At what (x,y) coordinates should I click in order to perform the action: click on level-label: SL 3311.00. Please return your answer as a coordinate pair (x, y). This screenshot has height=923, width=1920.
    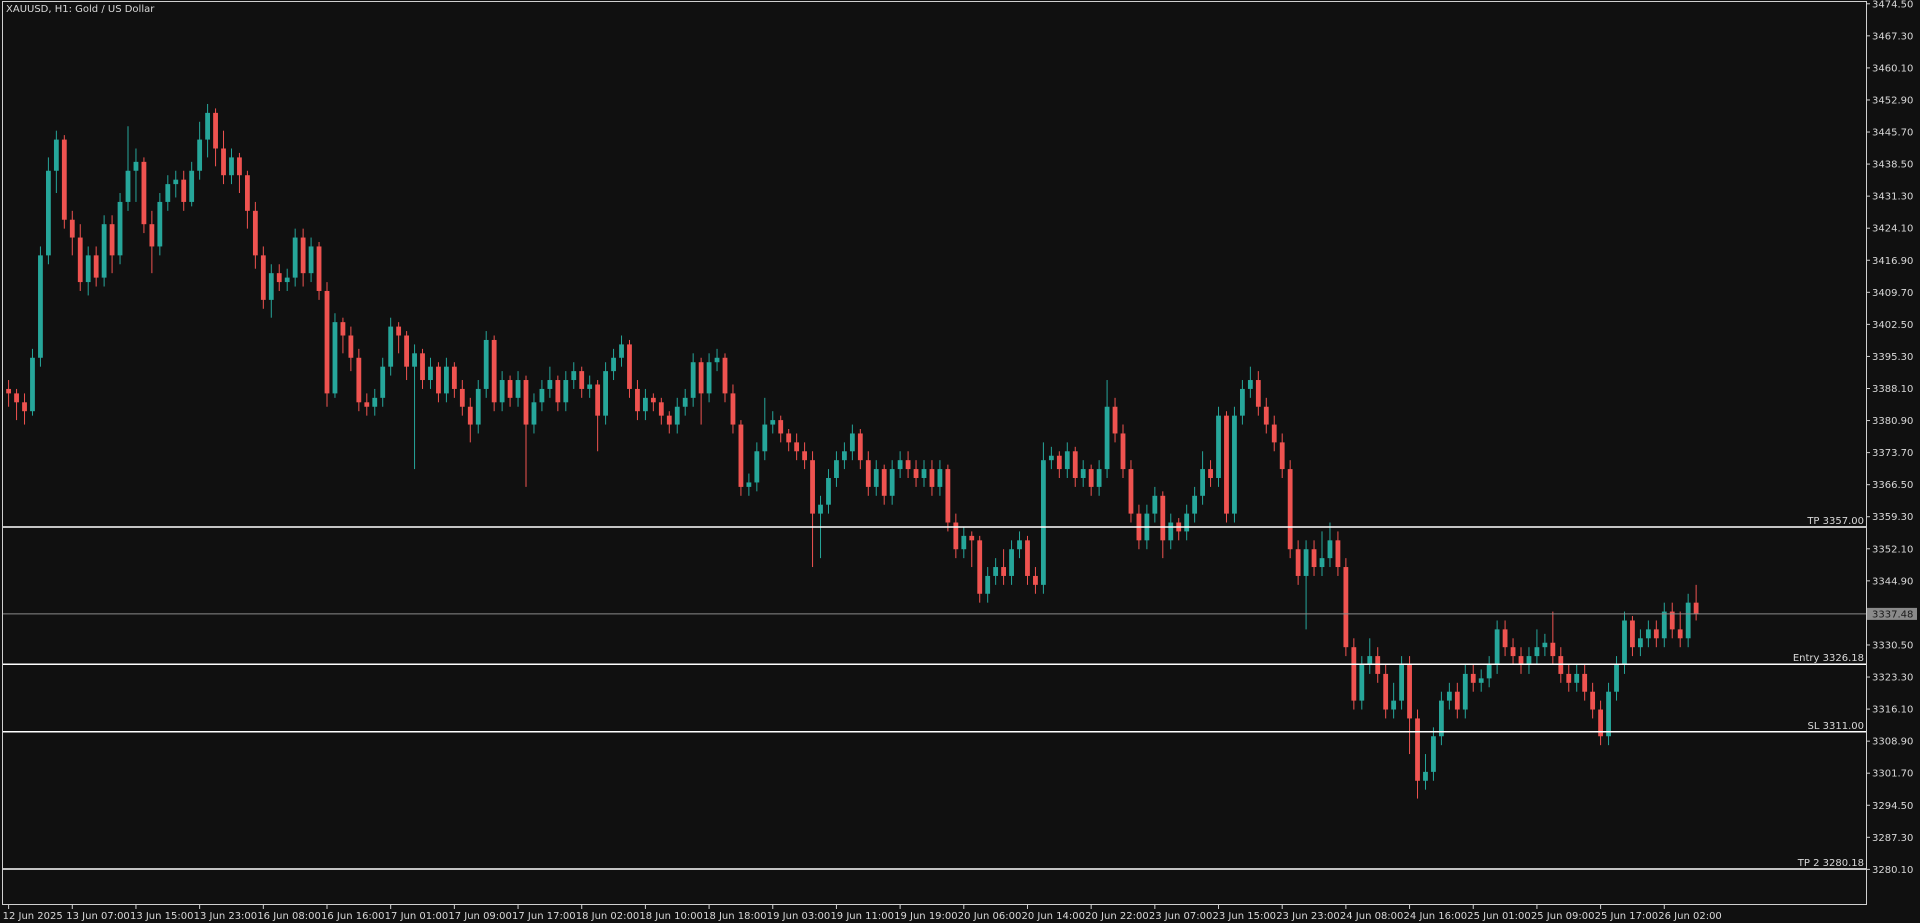
    Looking at the image, I should click on (1836, 726).